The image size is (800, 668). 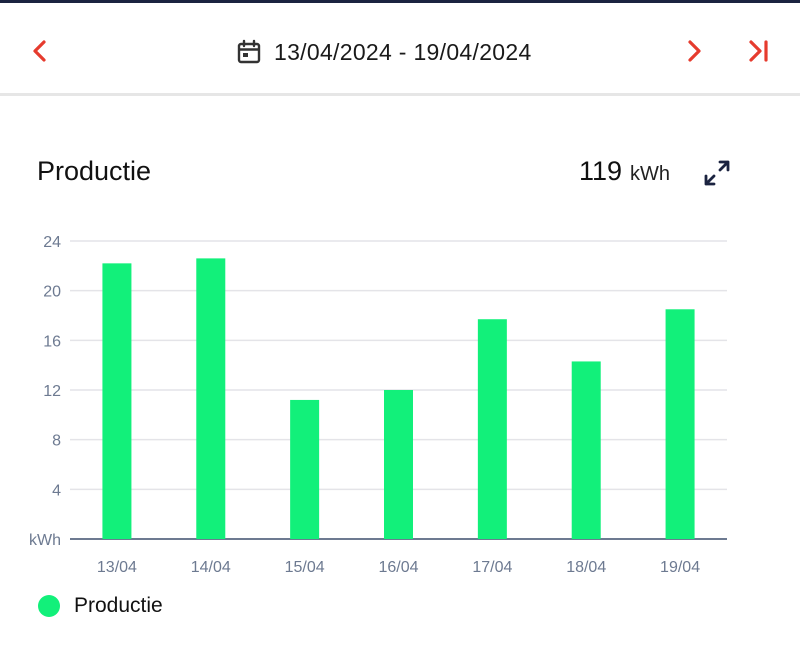 What do you see at coordinates (45, 540) in the screenshot?
I see `y-axis-unit-label: kWh` at bounding box center [45, 540].